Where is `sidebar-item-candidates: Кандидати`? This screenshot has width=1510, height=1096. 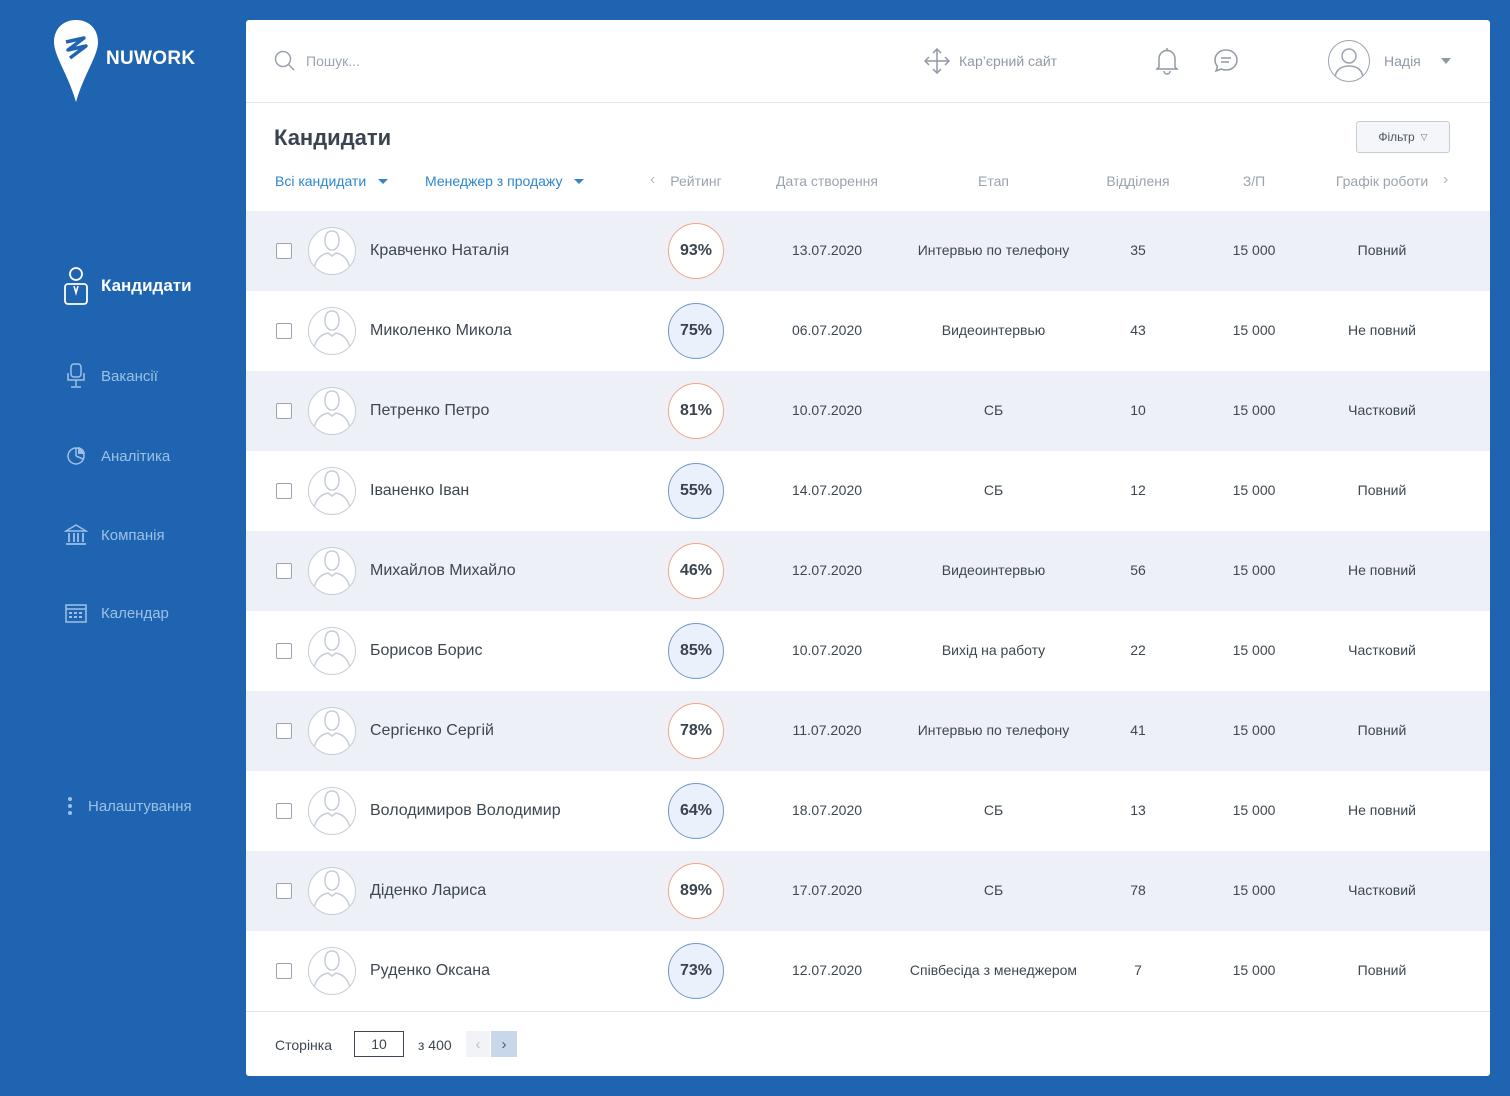 sidebar-item-candidates: Кандидати is located at coordinates (127, 286).